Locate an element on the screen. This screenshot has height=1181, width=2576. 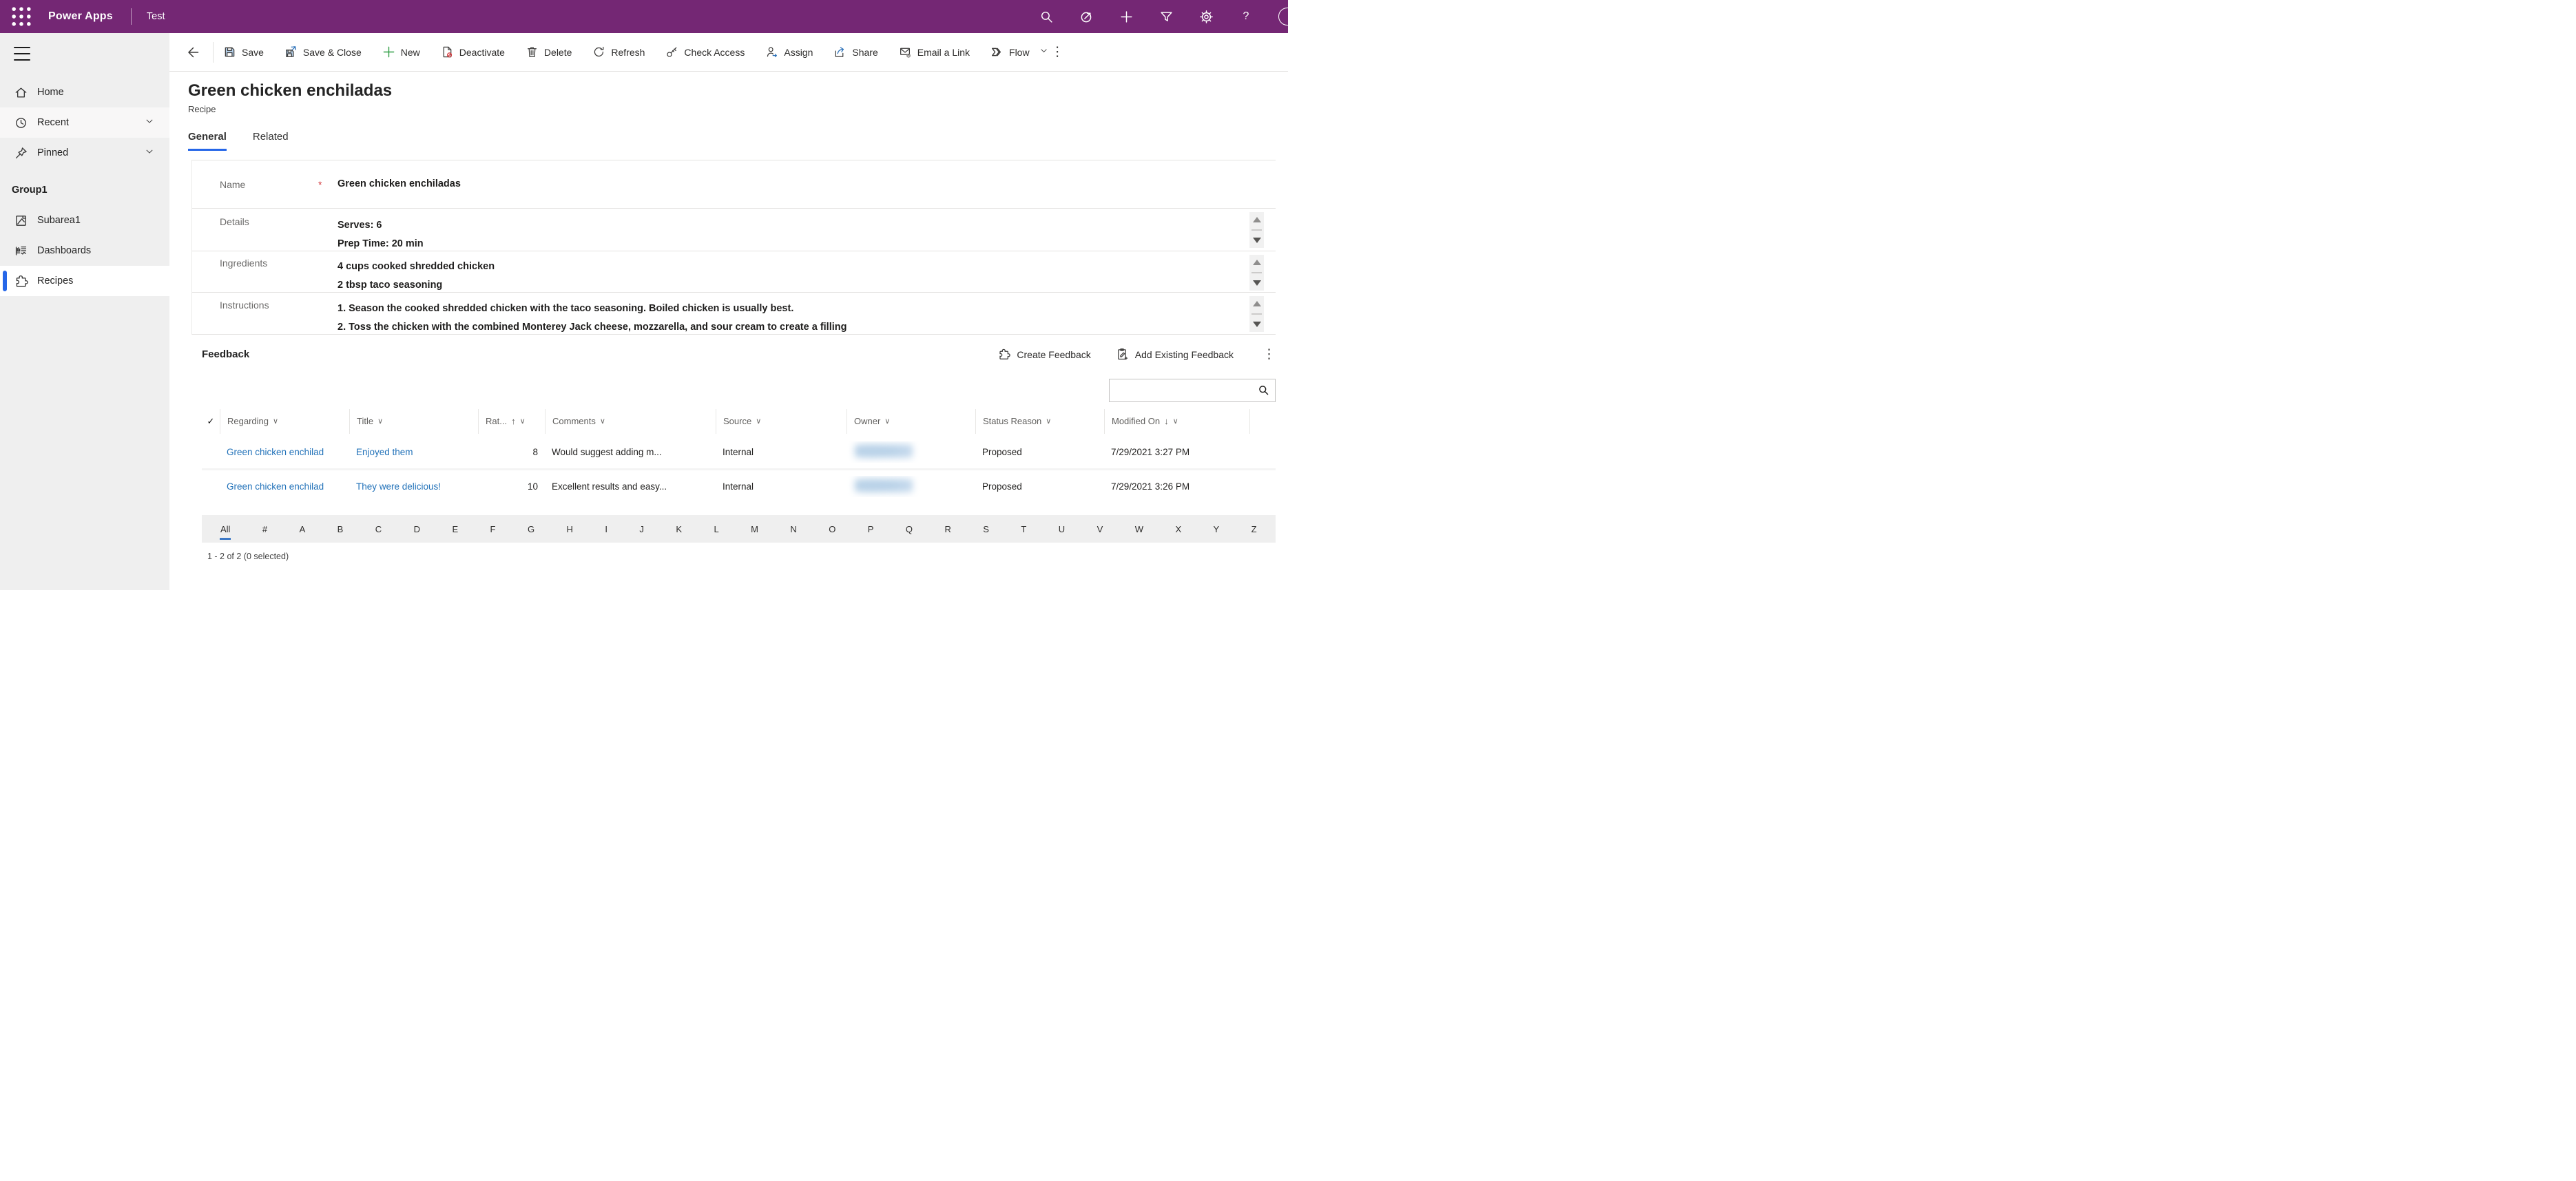
new-button: New is located at coordinates (401, 52).